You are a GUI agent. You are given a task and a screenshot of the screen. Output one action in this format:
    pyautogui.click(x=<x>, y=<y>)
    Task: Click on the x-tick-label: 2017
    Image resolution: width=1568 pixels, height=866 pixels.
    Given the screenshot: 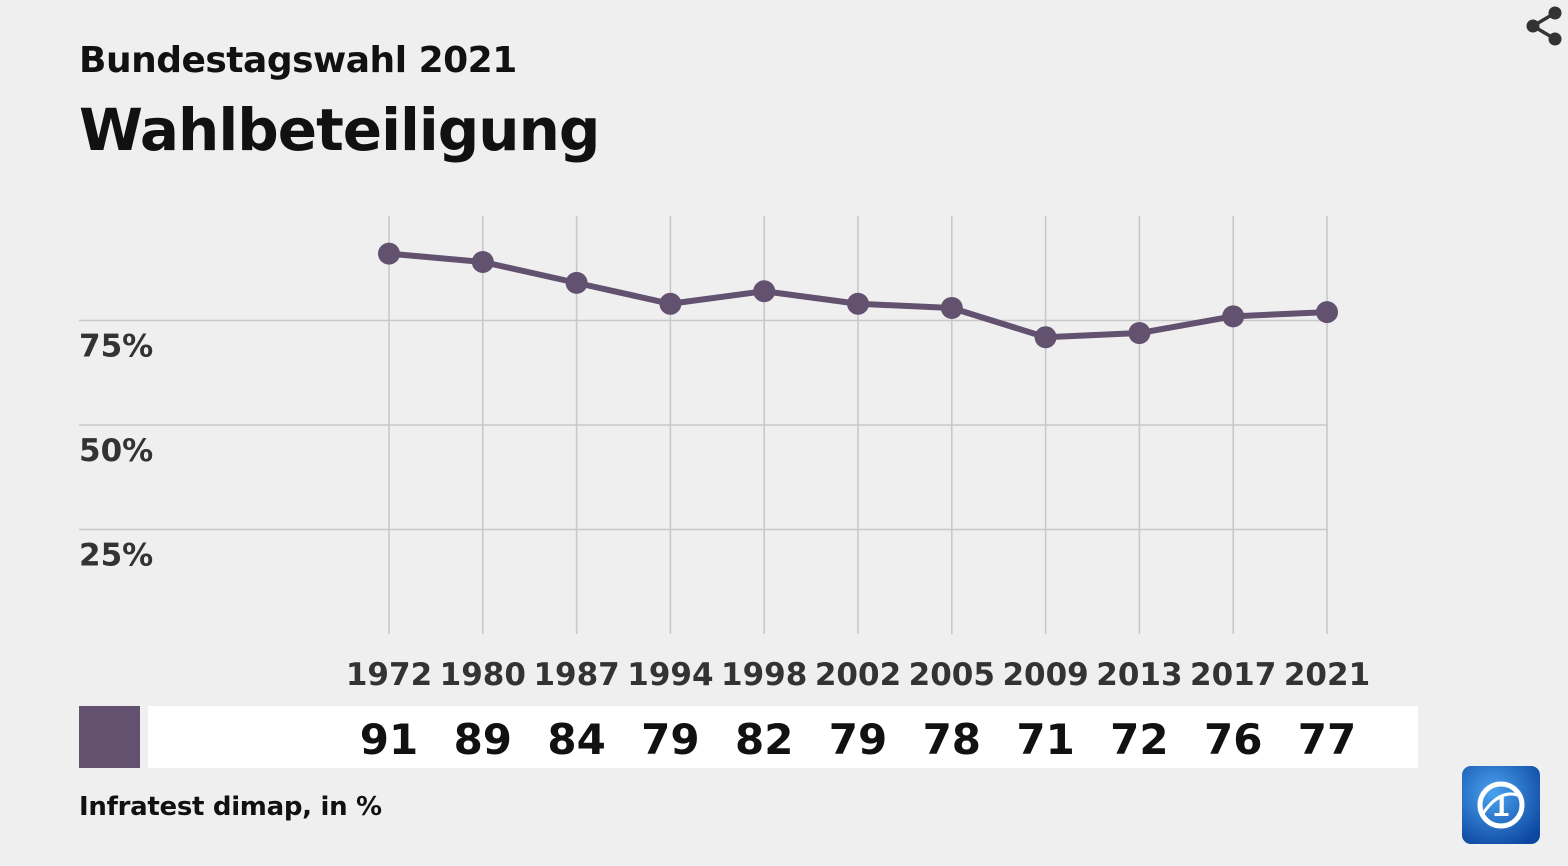 What is the action you would take?
    pyautogui.click(x=1233, y=675)
    